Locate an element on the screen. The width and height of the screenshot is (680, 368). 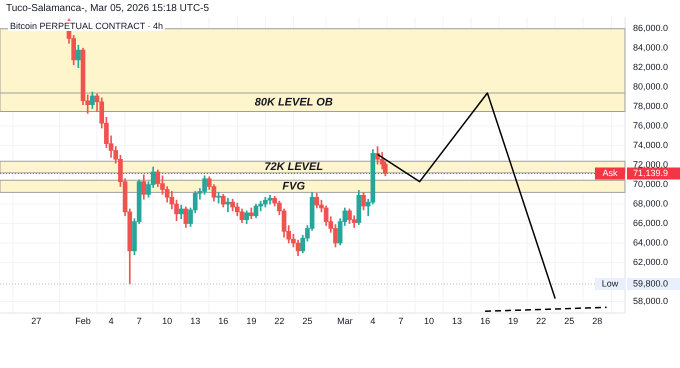
y-tick-label: 76,000.0 is located at coordinates (650, 125).